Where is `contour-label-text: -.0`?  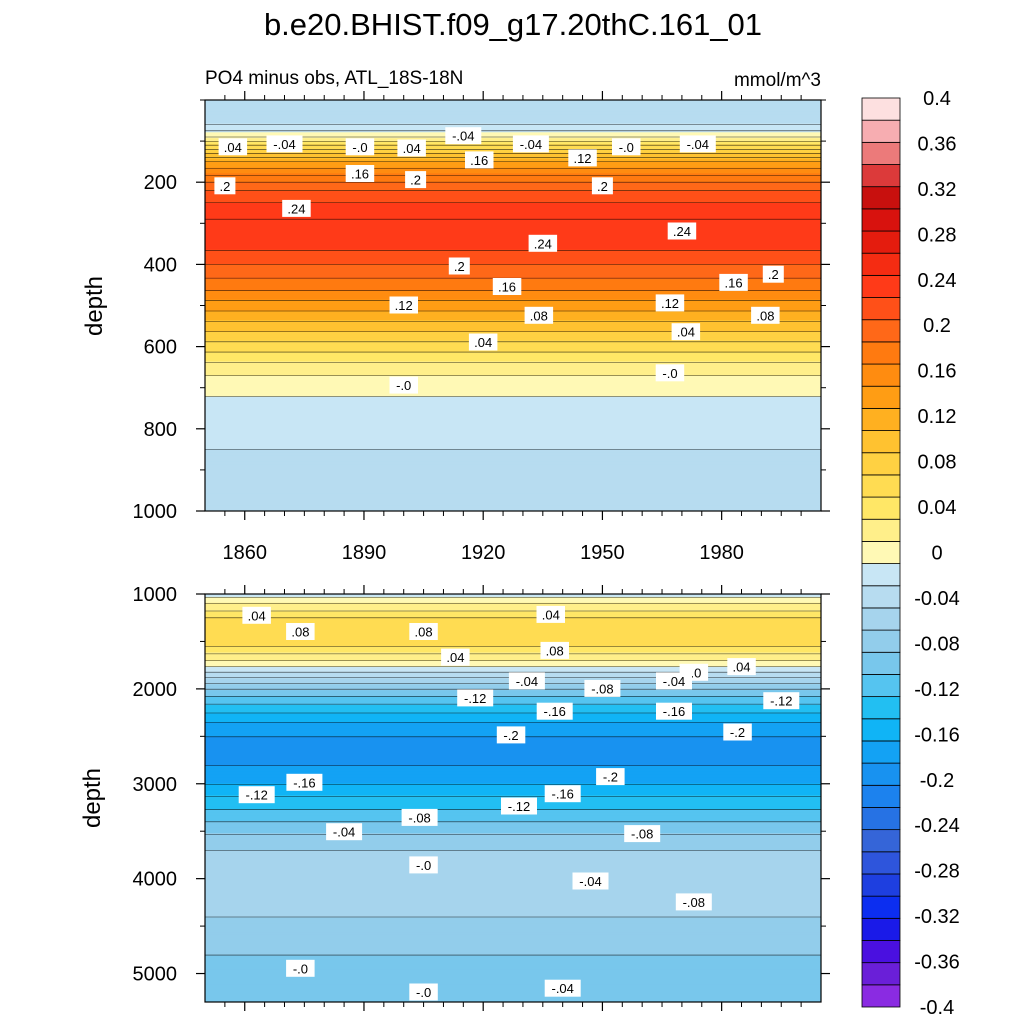
contour-label-text: -.0 is located at coordinates (359, 147).